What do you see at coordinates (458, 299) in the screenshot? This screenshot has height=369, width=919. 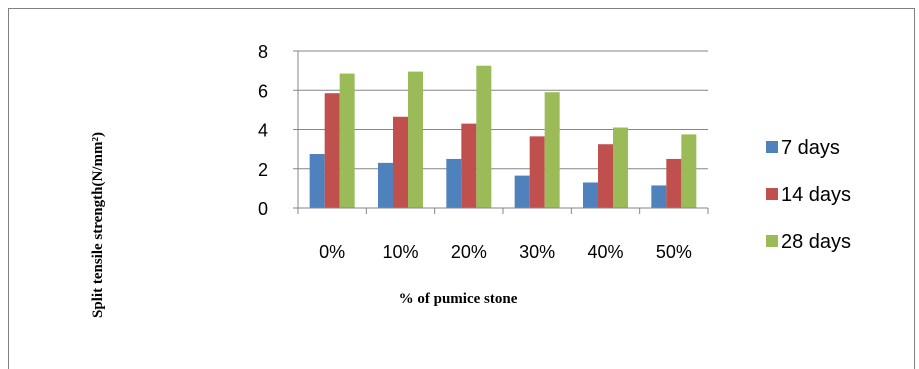 I see `x-axis-label: % of pumice stone` at bounding box center [458, 299].